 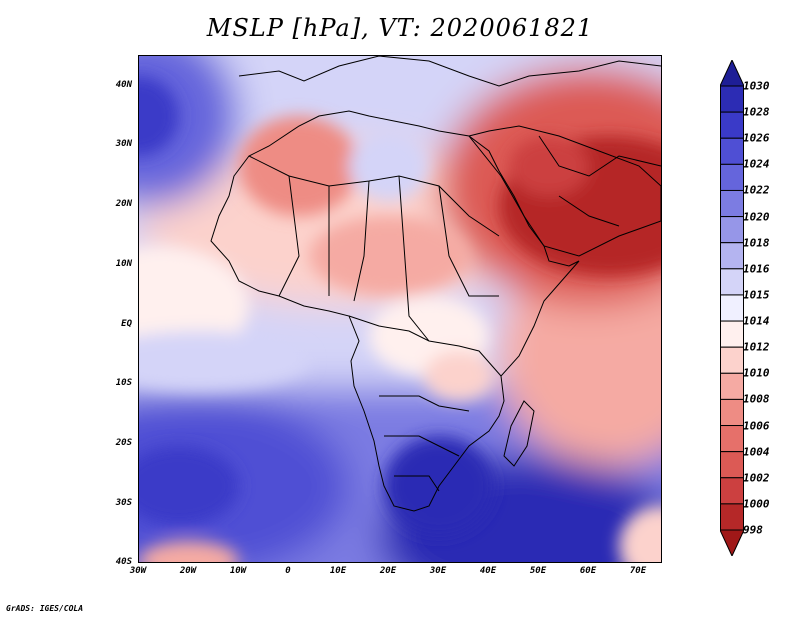 What do you see at coordinates (45, 608) in the screenshot?
I see `footer-credit: GrADS: IGES/COLA` at bounding box center [45, 608].